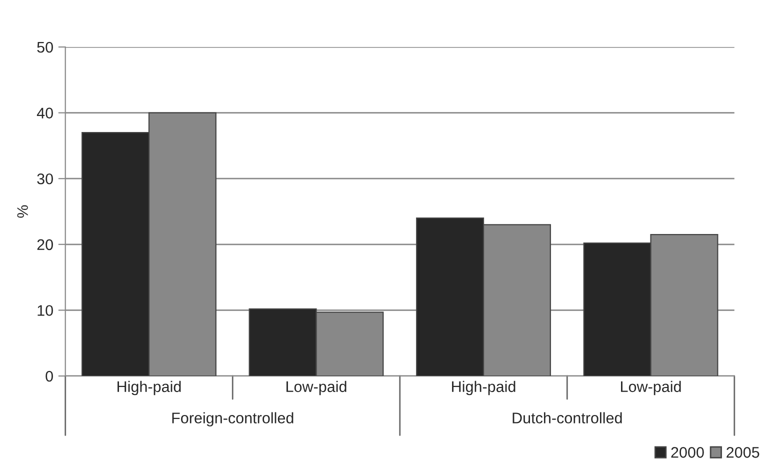  Describe the element at coordinates (45, 47) in the screenshot. I see `y-tick-label: 50` at that location.